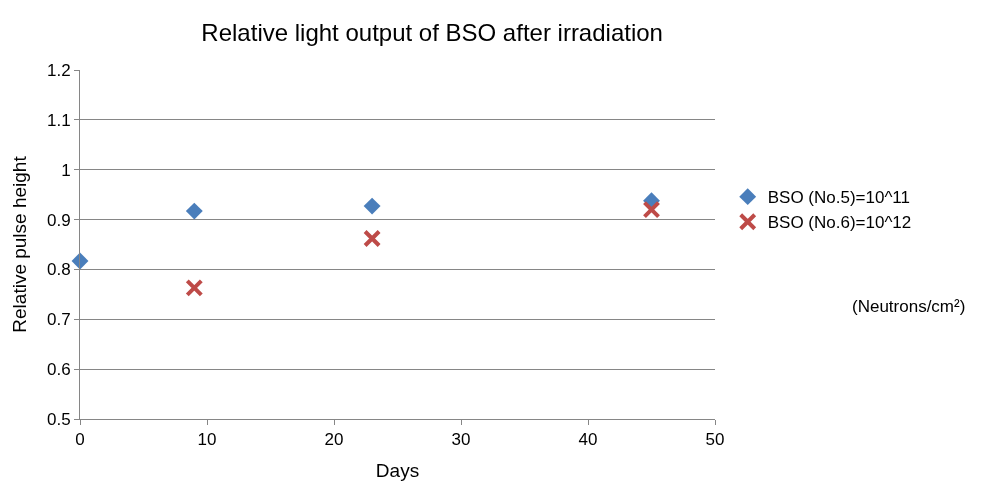 This screenshot has width=1005, height=490. Describe the element at coordinates (58, 270) in the screenshot. I see `y-tick-label: 0.8` at that location.